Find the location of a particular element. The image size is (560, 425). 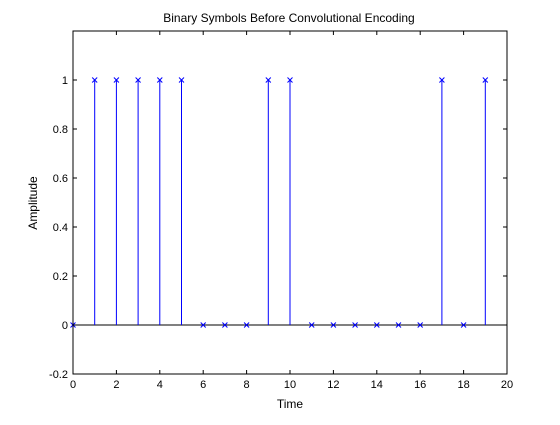

y-tick-label: 0.2 is located at coordinates (60, 277).